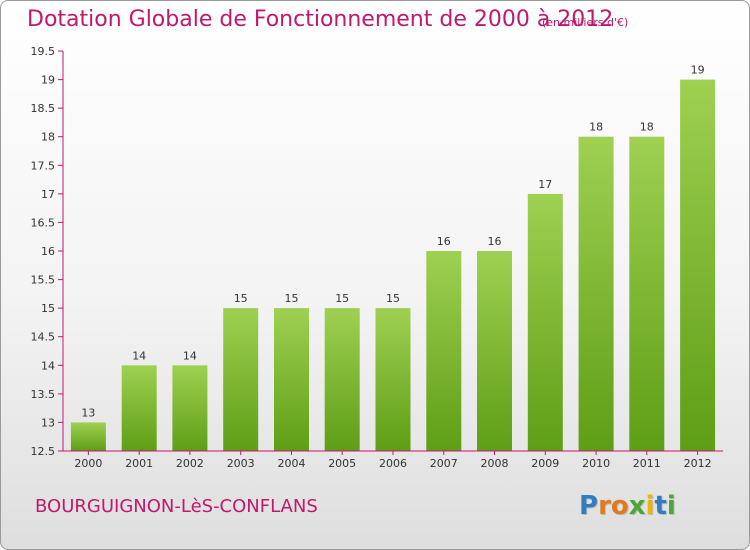  I want to click on x-tick-label-2003: 2003, so click(241, 463).